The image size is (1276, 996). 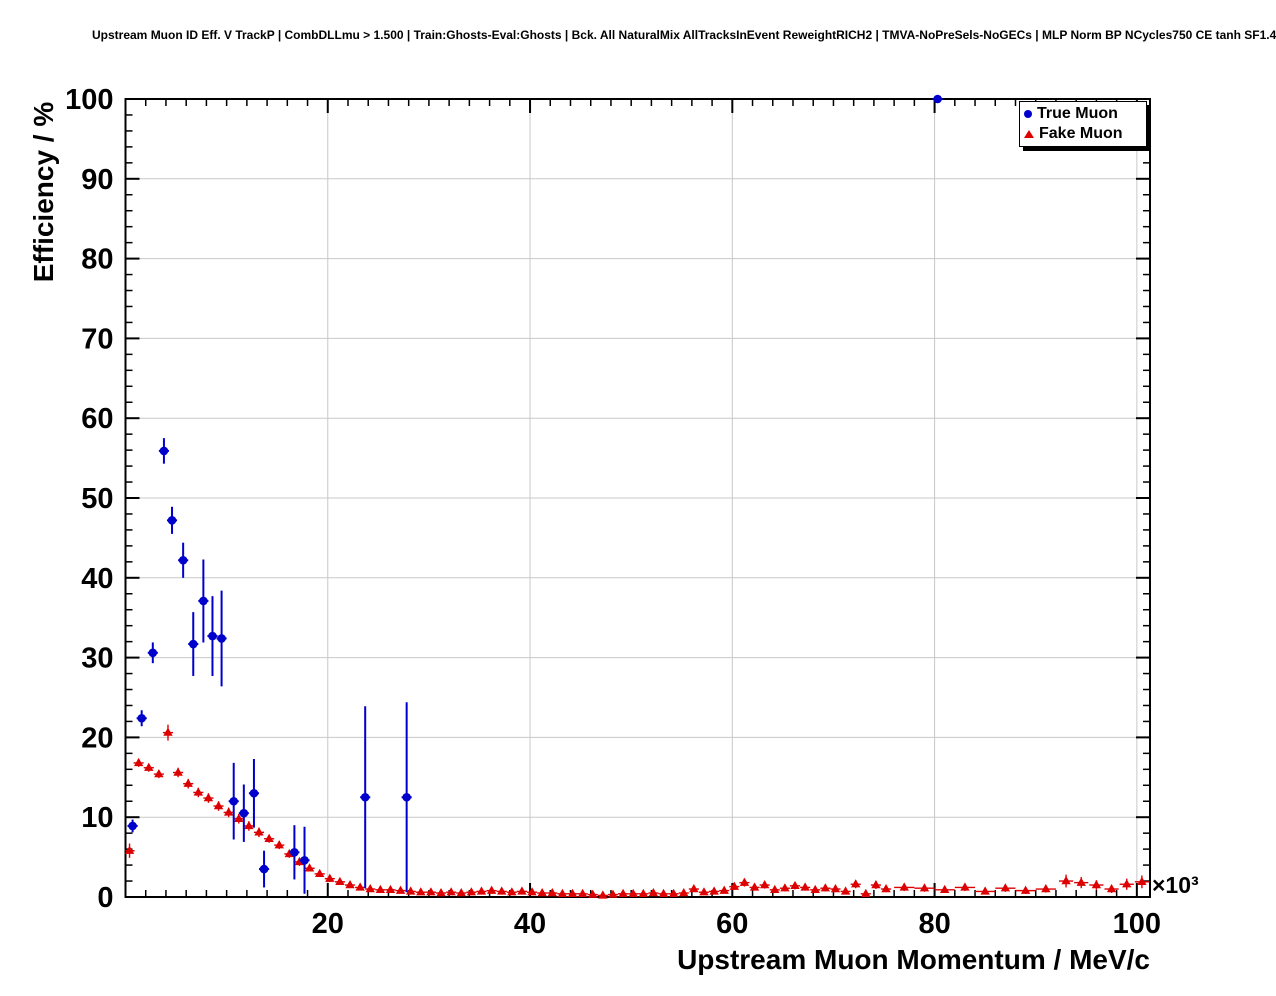 I want to click on y-tick-label: 80, so click(x=97, y=260).